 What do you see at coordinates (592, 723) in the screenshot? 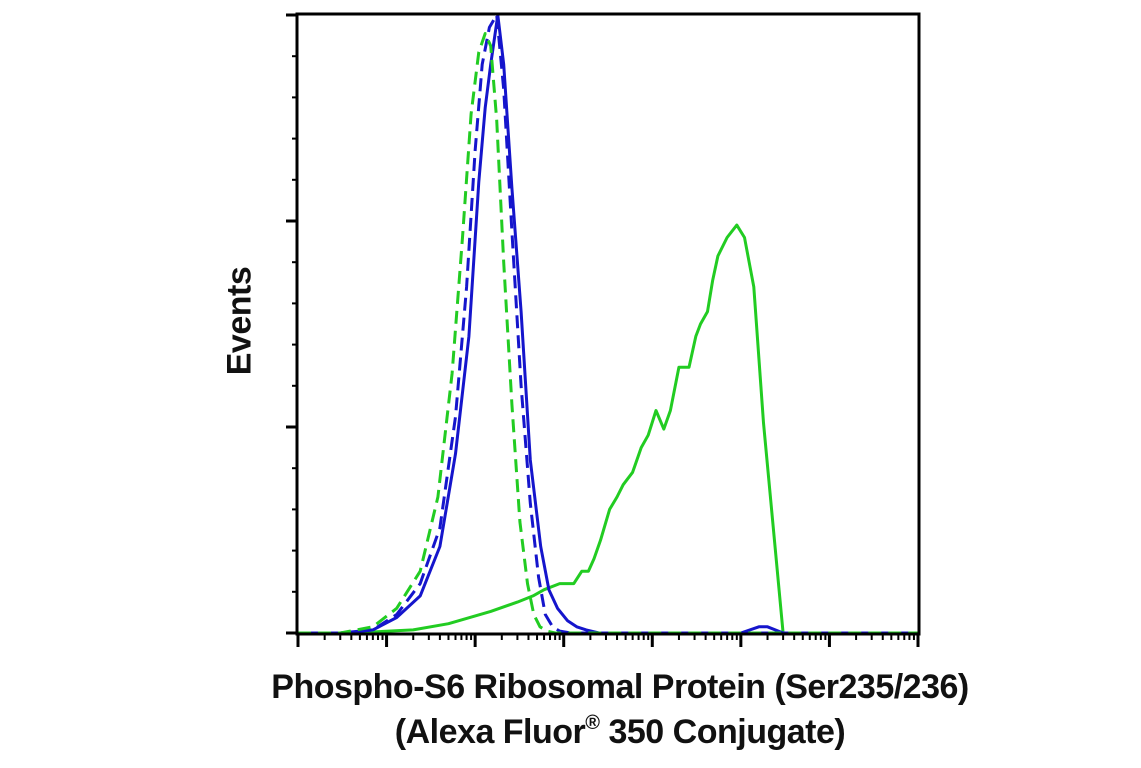
I see `registered-mark: ®` at bounding box center [592, 723].